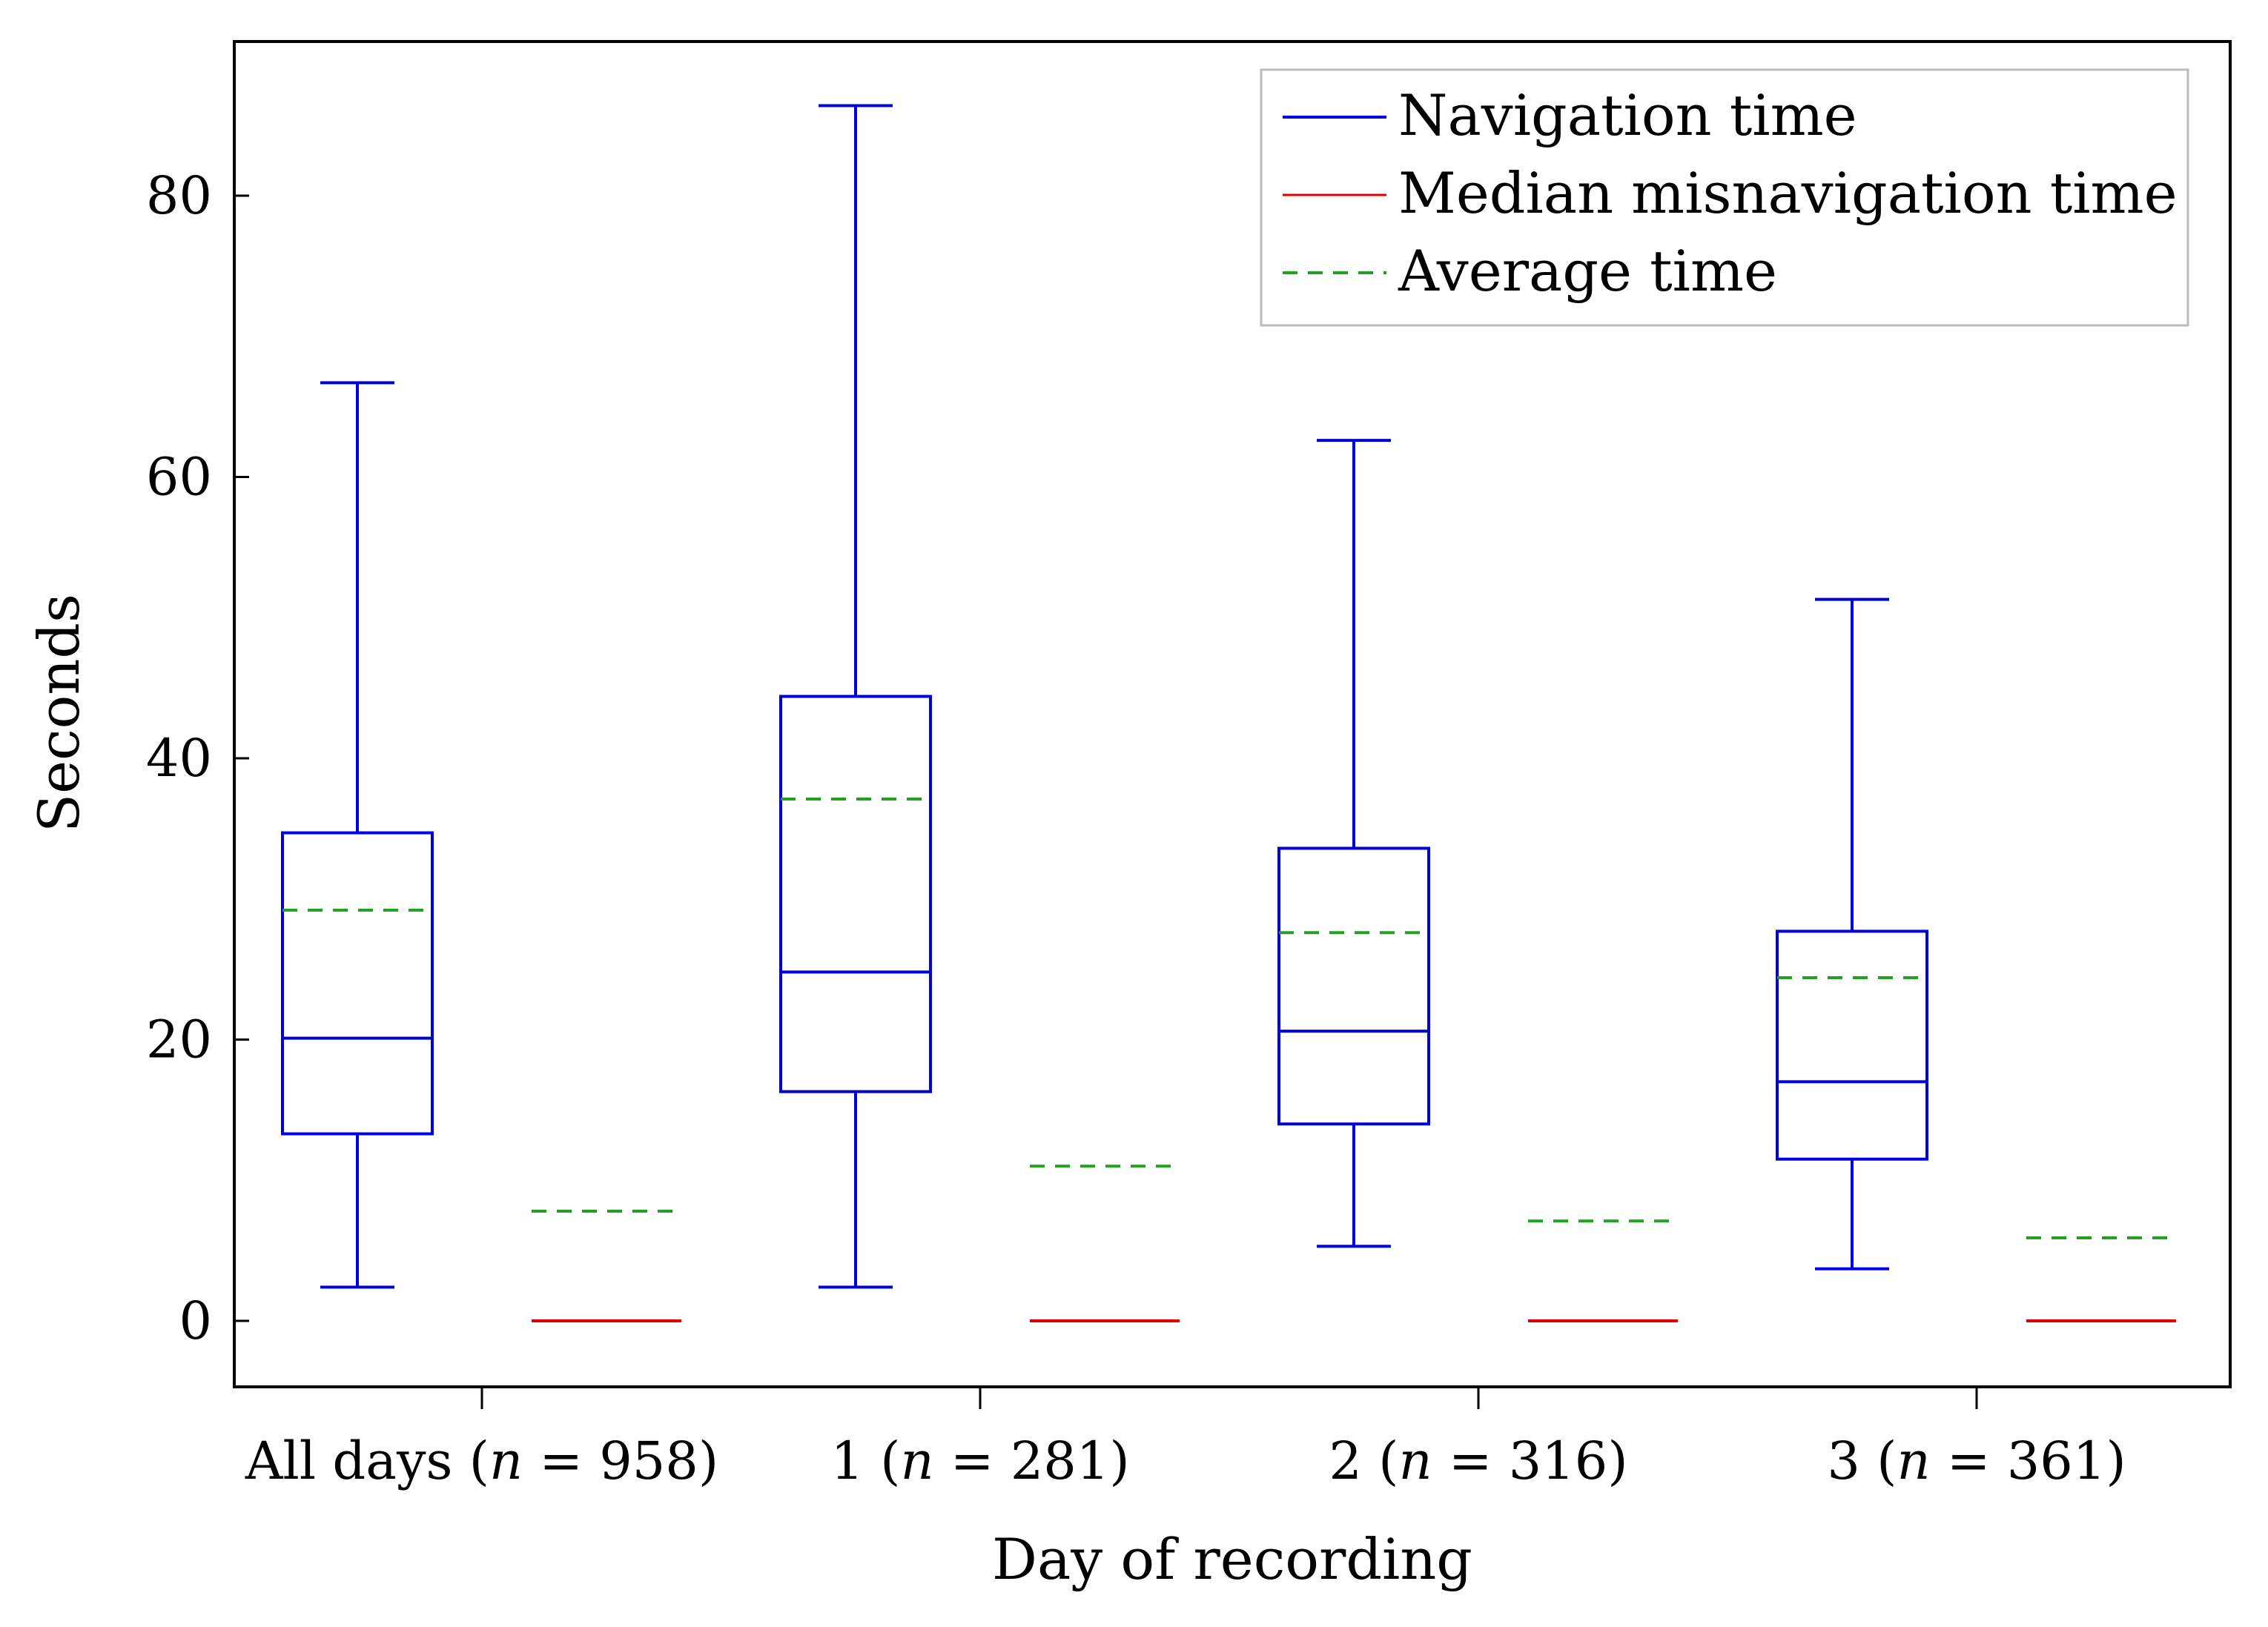 This screenshot has height=1627, width=2268. I want to click on y-axis-ticks: 0 20 40 60 80, so click(198, 758).